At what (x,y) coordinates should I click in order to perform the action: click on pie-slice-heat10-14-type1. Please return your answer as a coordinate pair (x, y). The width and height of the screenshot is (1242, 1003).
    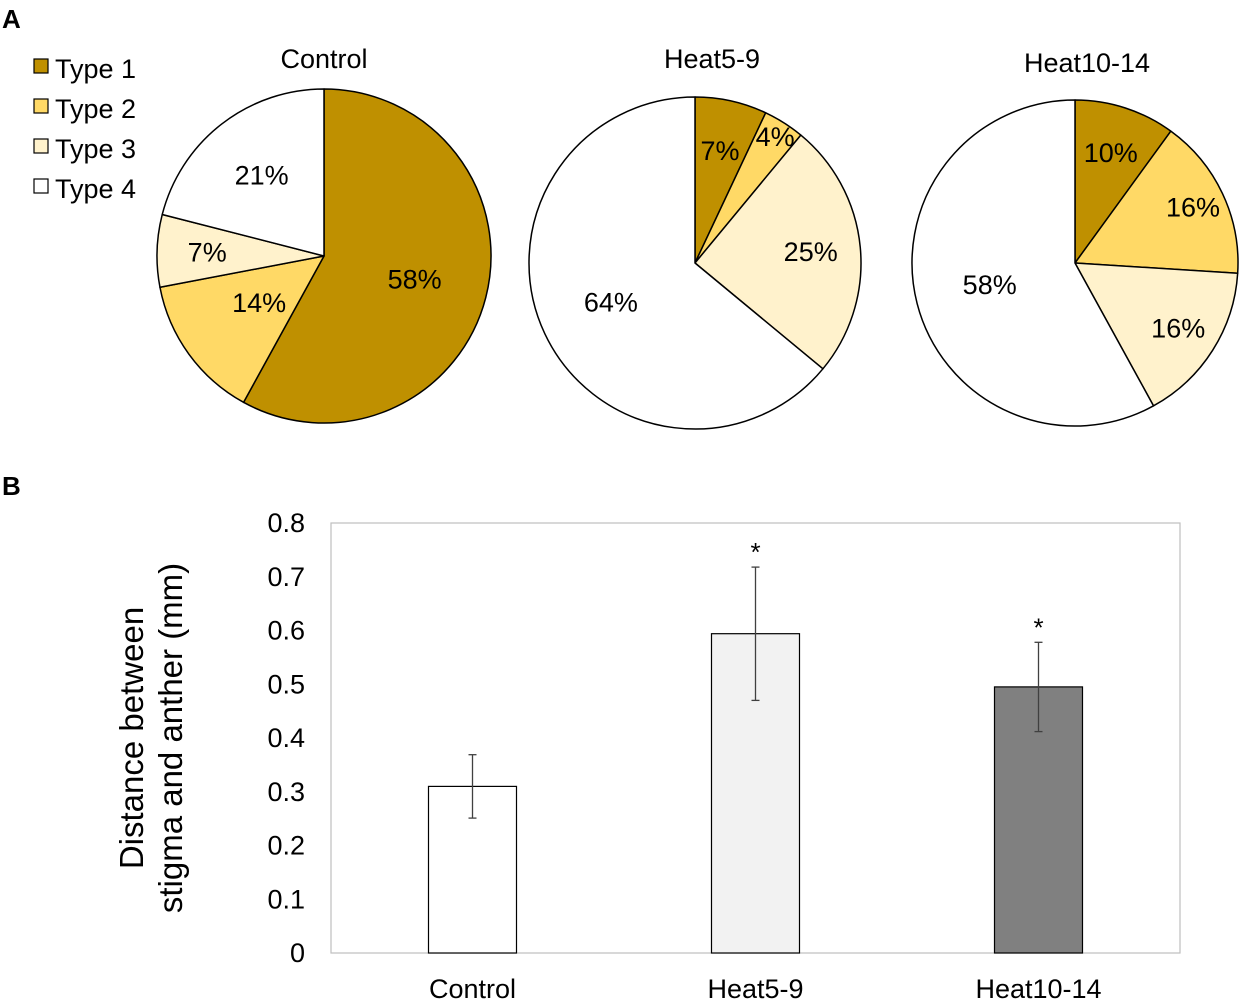
    Looking at the image, I should click on (1123, 181).